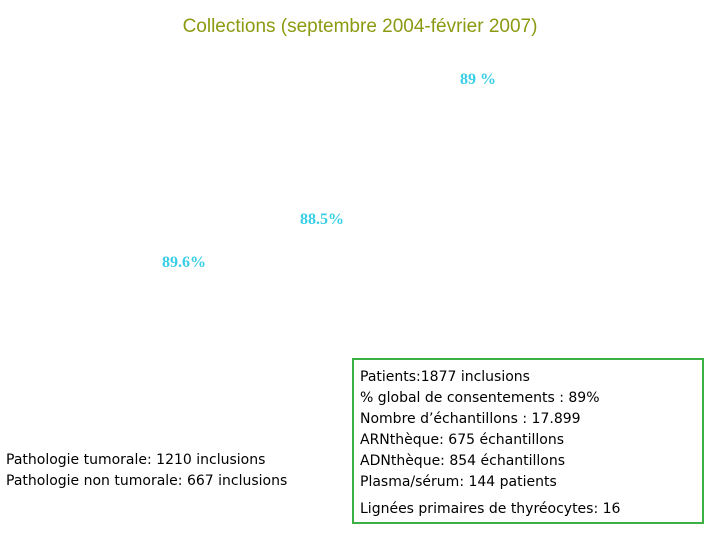  Describe the element at coordinates (458, 482) in the screenshot. I see `text-line: Plasma/sérum: 144 patients` at that location.